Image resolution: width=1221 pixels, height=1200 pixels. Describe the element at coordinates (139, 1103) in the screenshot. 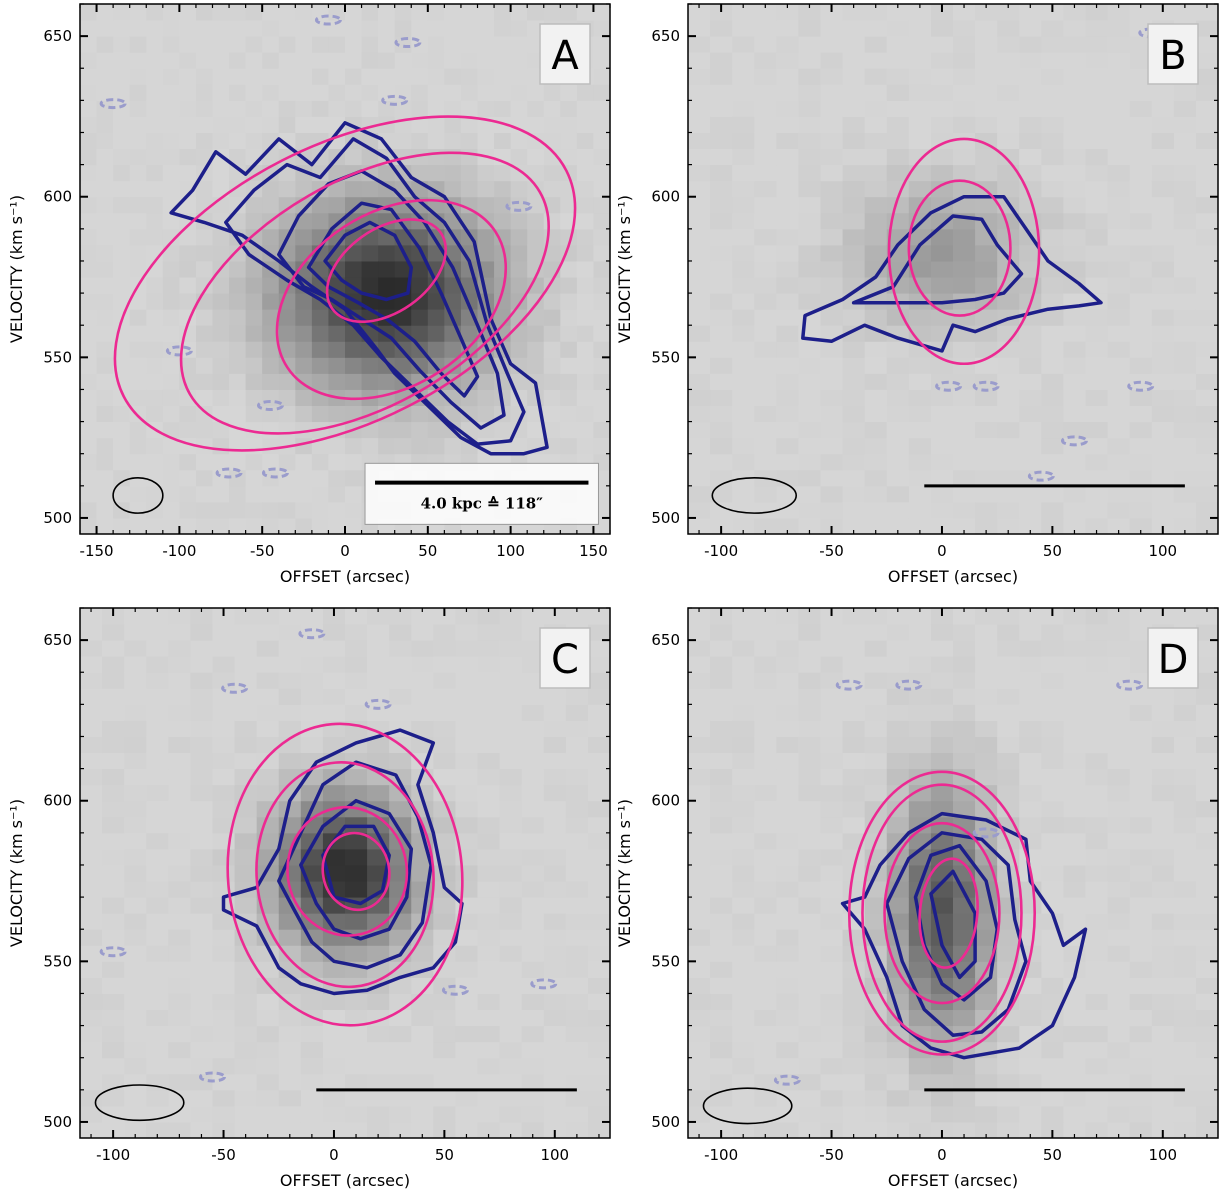

I see `panel-c-beam` at that location.